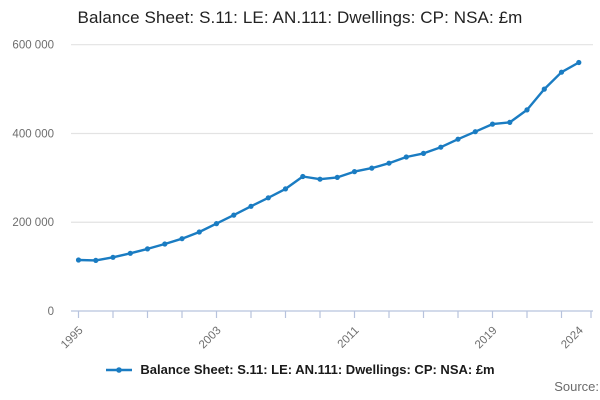 This screenshot has height=400, width=600. I want to click on x-axis-tick-label: 2011, so click(349, 338).